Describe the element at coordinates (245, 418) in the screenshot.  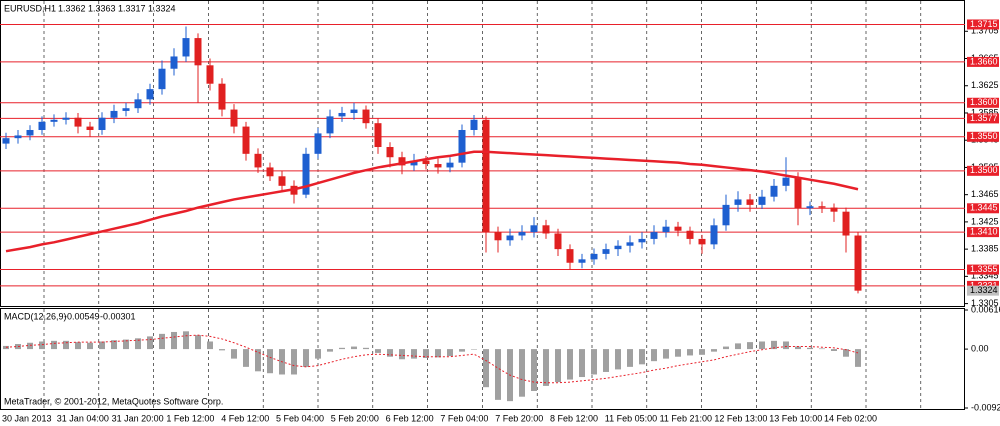
I see `x-tick-label: 4 Feb 12:00` at that location.